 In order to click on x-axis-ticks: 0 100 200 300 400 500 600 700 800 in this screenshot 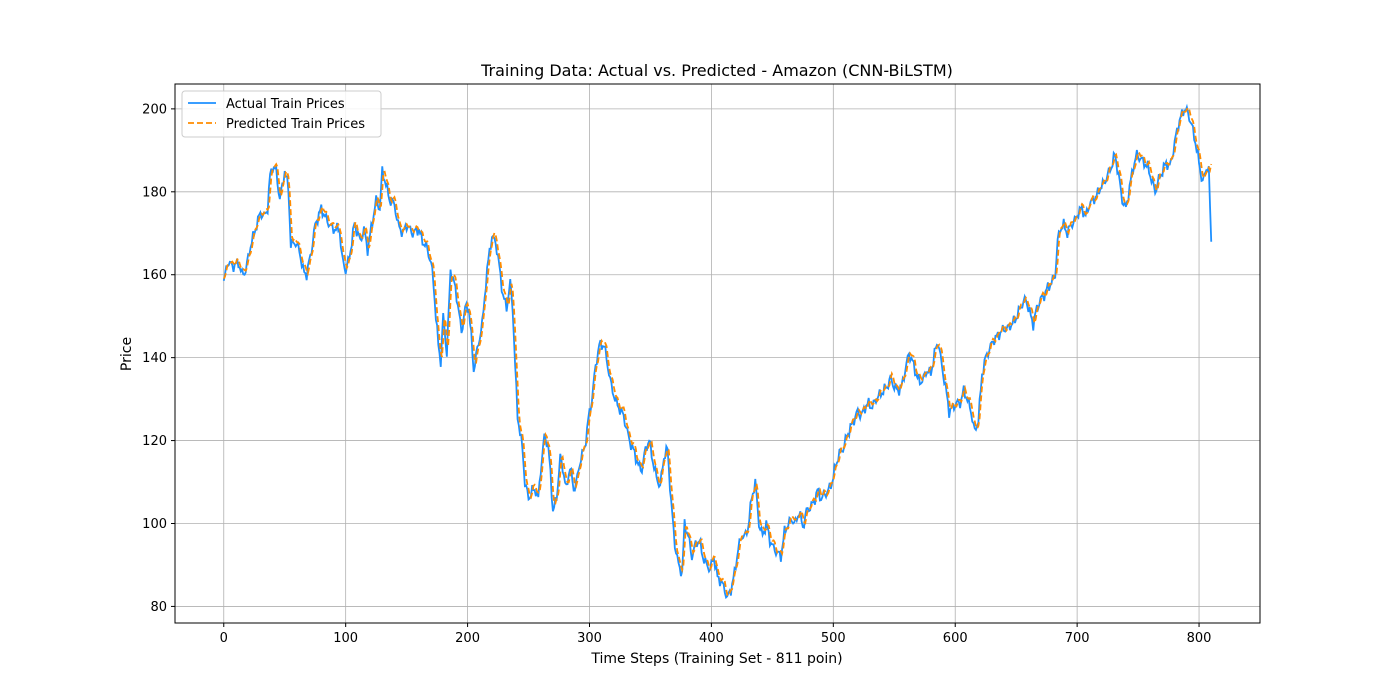, I will do `click(716, 634)`.